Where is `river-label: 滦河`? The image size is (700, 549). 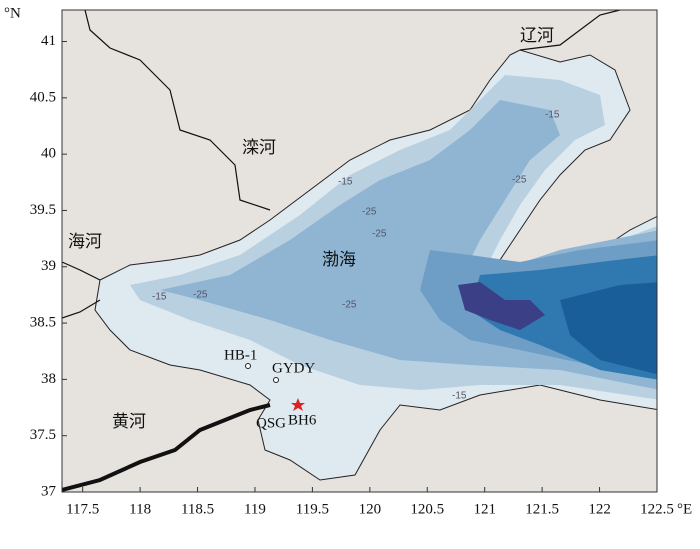 river-label: 滦河 is located at coordinates (259, 148).